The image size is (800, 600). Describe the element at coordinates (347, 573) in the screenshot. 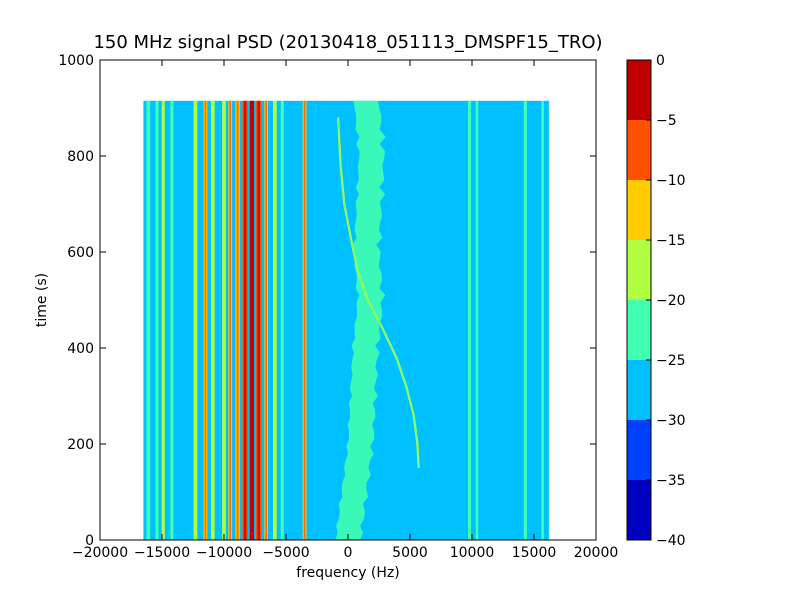

I see `x-axis-label: frequency (Hz)` at that location.